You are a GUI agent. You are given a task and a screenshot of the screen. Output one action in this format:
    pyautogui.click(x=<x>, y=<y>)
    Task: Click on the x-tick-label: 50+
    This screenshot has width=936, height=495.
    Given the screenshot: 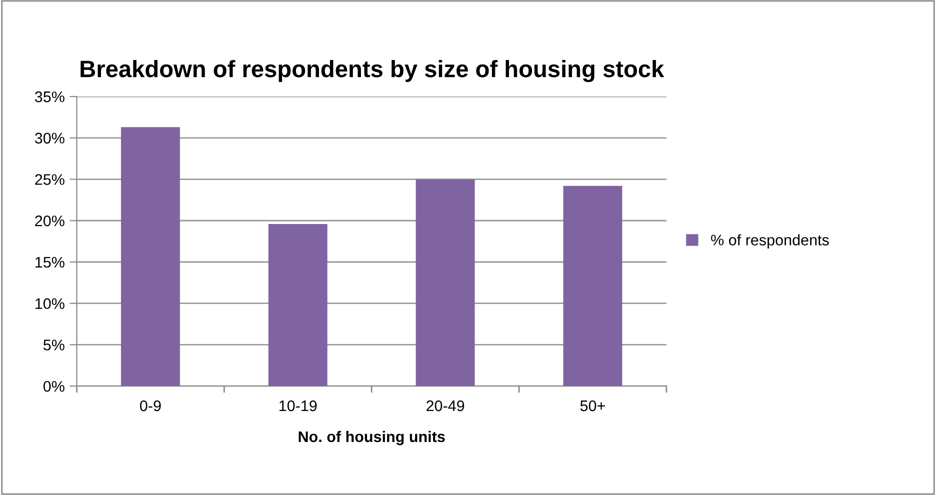 What is the action you would take?
    pyautogui.click(x=592, y=406)
    